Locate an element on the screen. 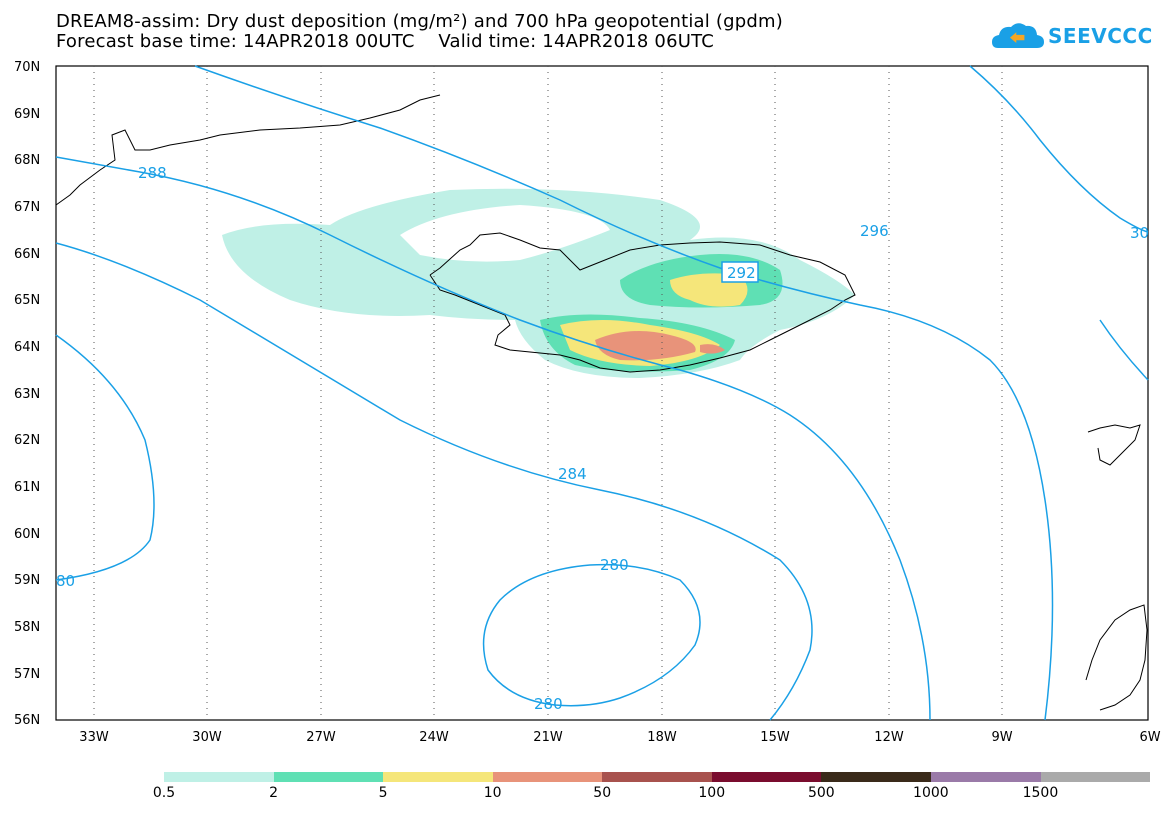  legend-label: 10 is located at coordinates (492, 793).